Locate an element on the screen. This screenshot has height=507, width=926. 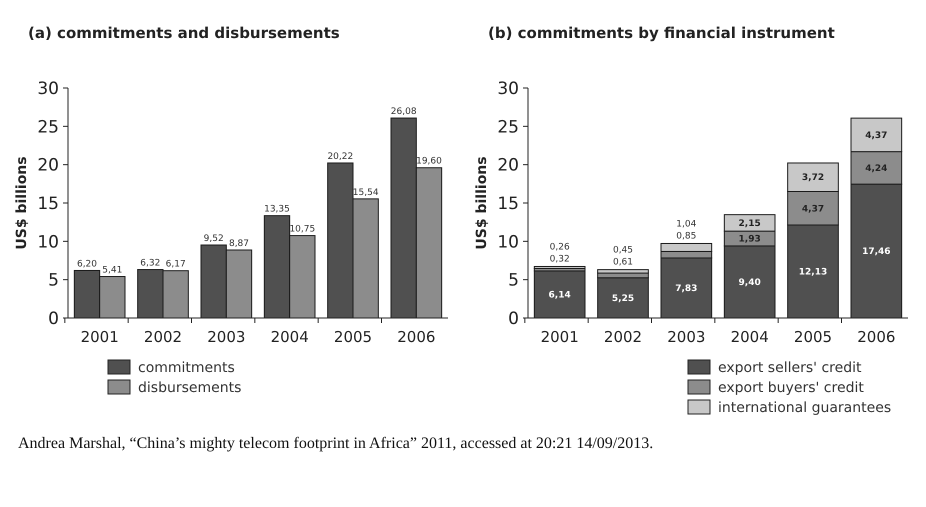
data-label: 0,61 is located at coordinates (623, 263).